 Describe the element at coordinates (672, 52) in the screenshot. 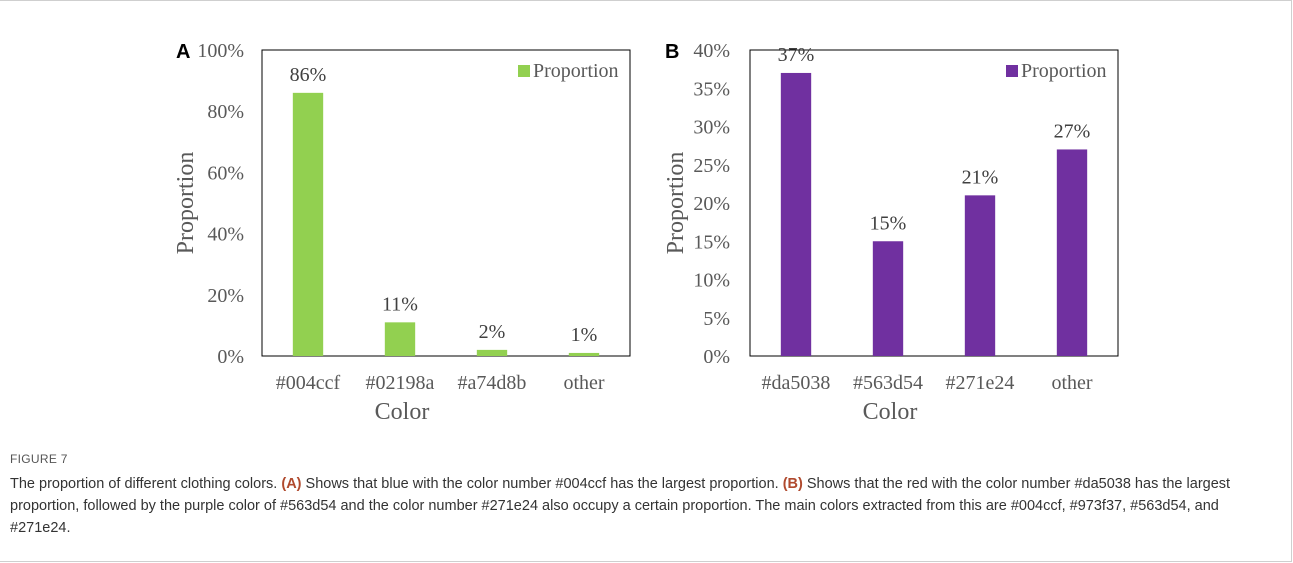

I see `panel-label: B` at that location.